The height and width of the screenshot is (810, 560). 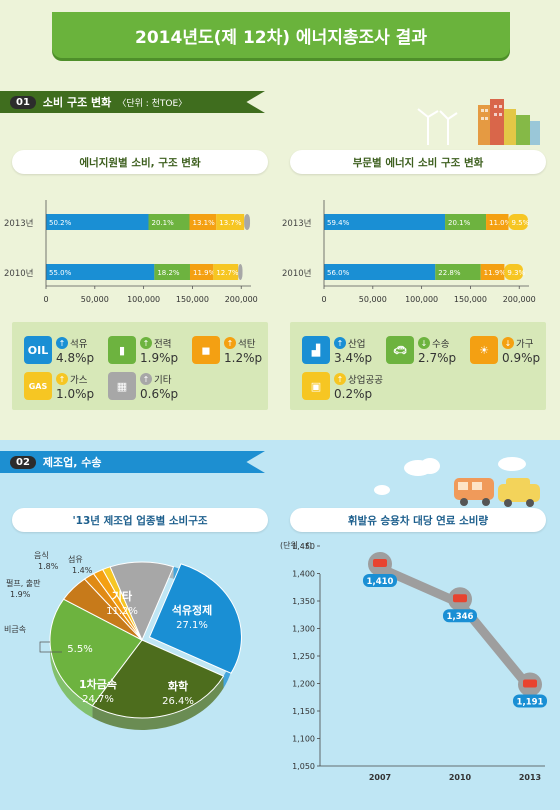 What do you see at coordinates (521, 223) in the screenshot?
I see `bar-value-label: 9.5%` at bounding box center [521, 223].